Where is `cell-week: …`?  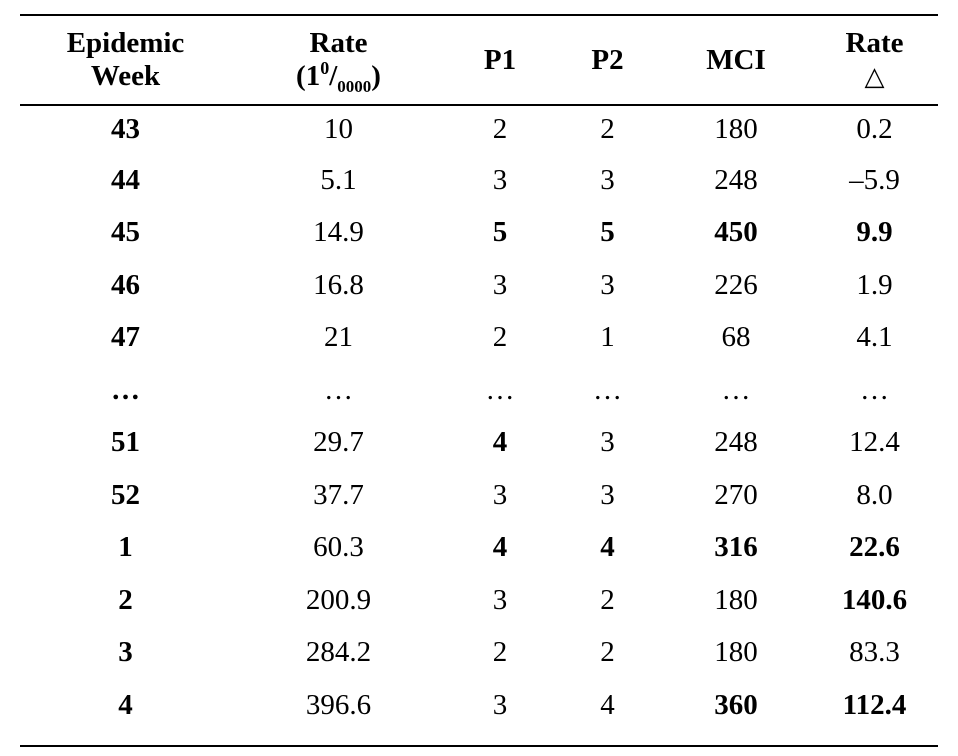 cell-week: … is located at coordinates (125, 389).